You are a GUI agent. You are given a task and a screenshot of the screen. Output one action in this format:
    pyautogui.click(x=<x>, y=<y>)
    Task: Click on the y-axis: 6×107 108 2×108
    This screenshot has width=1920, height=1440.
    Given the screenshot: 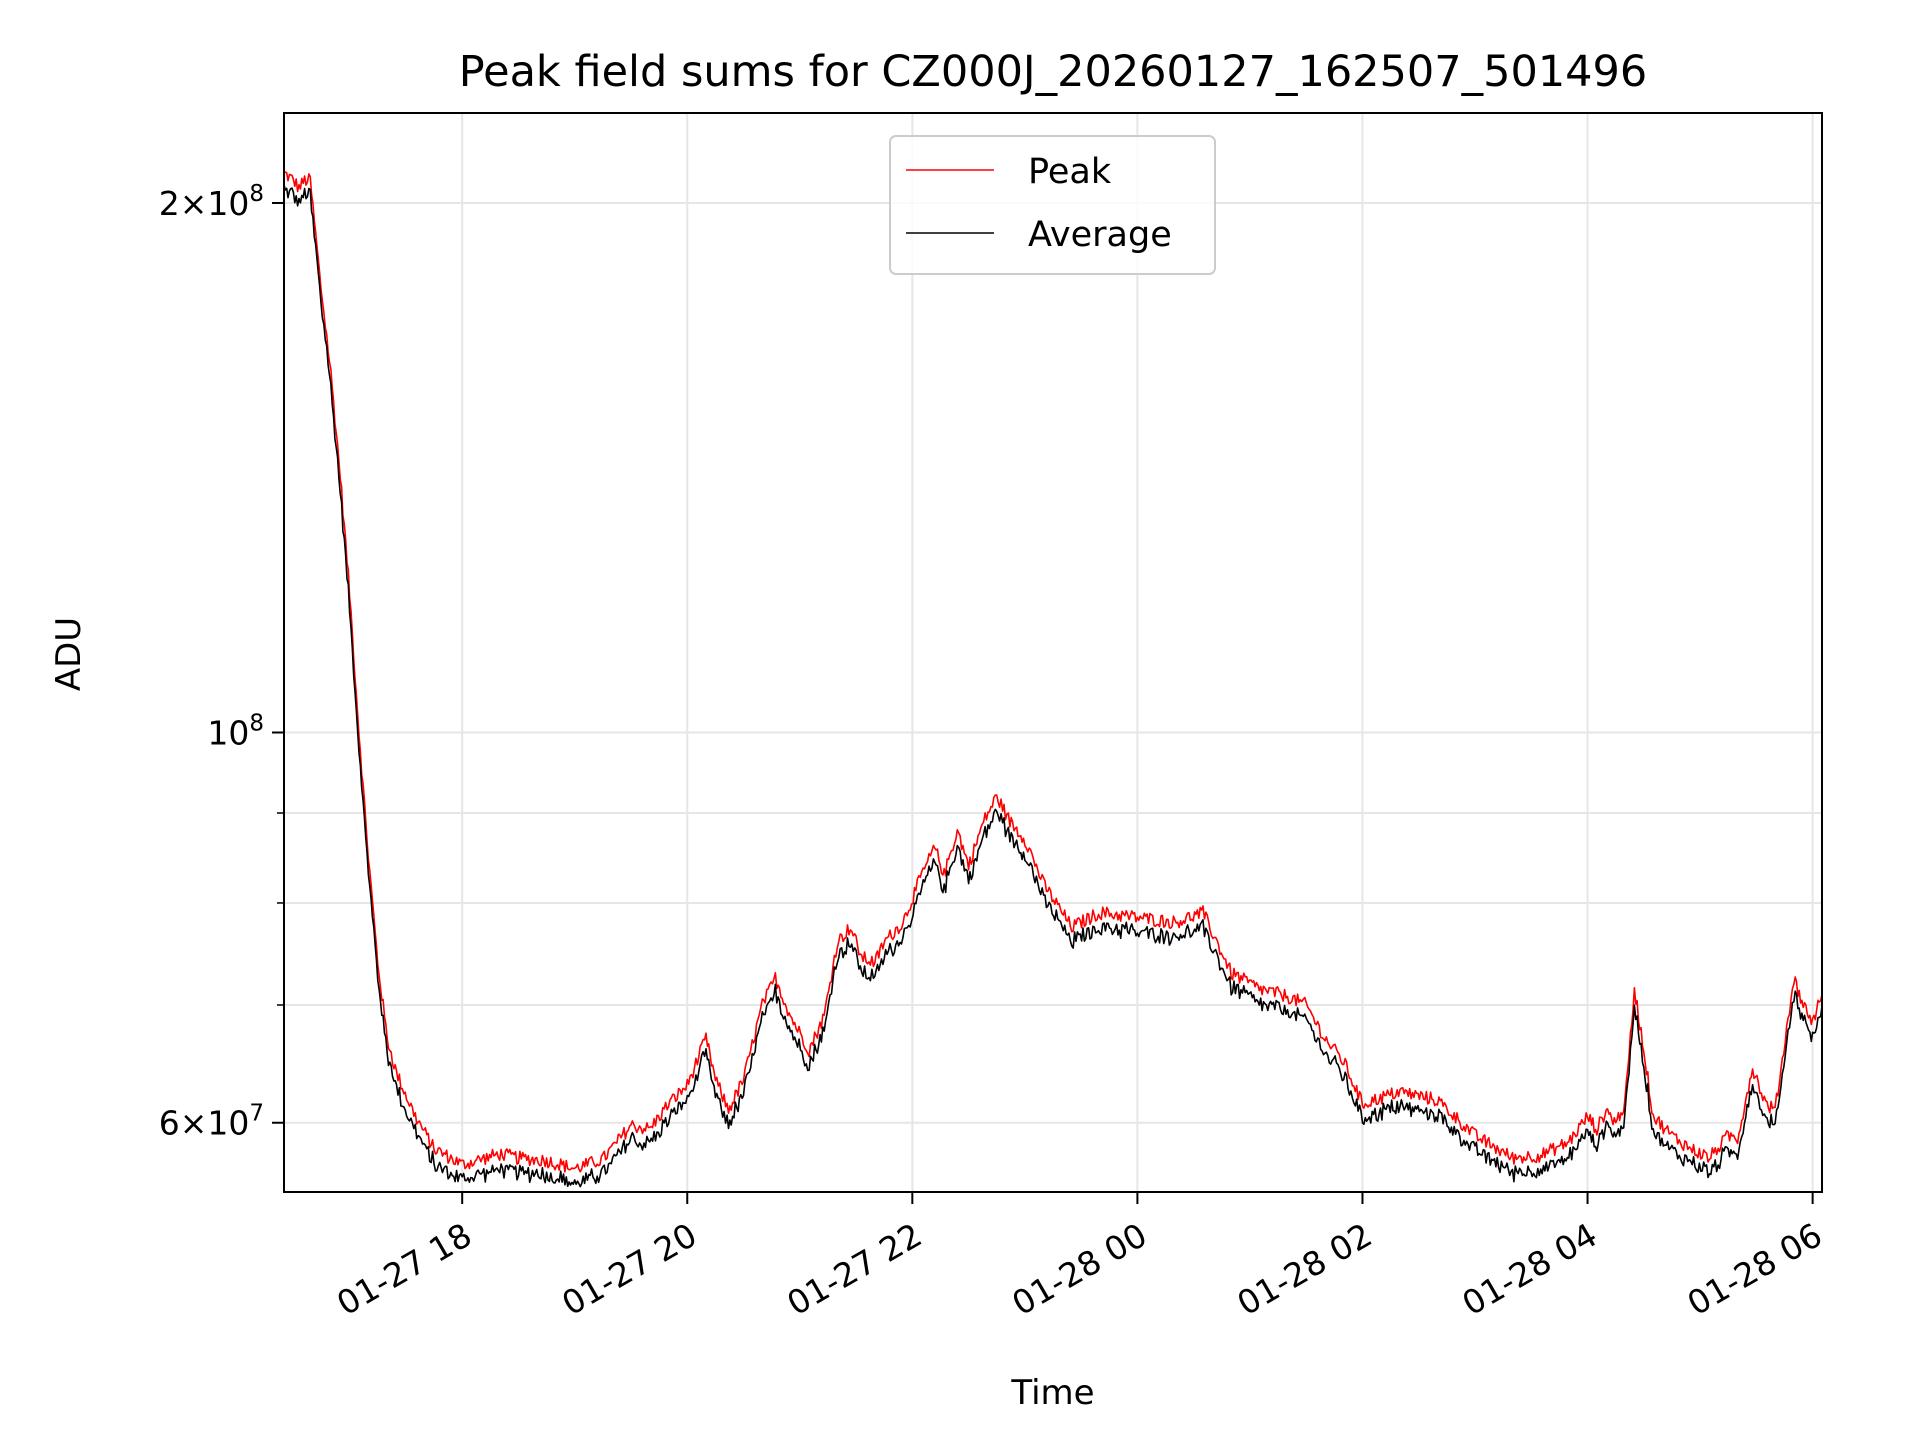 What is the action you would take?
    pyautogui.click(x=221, y=662)
    